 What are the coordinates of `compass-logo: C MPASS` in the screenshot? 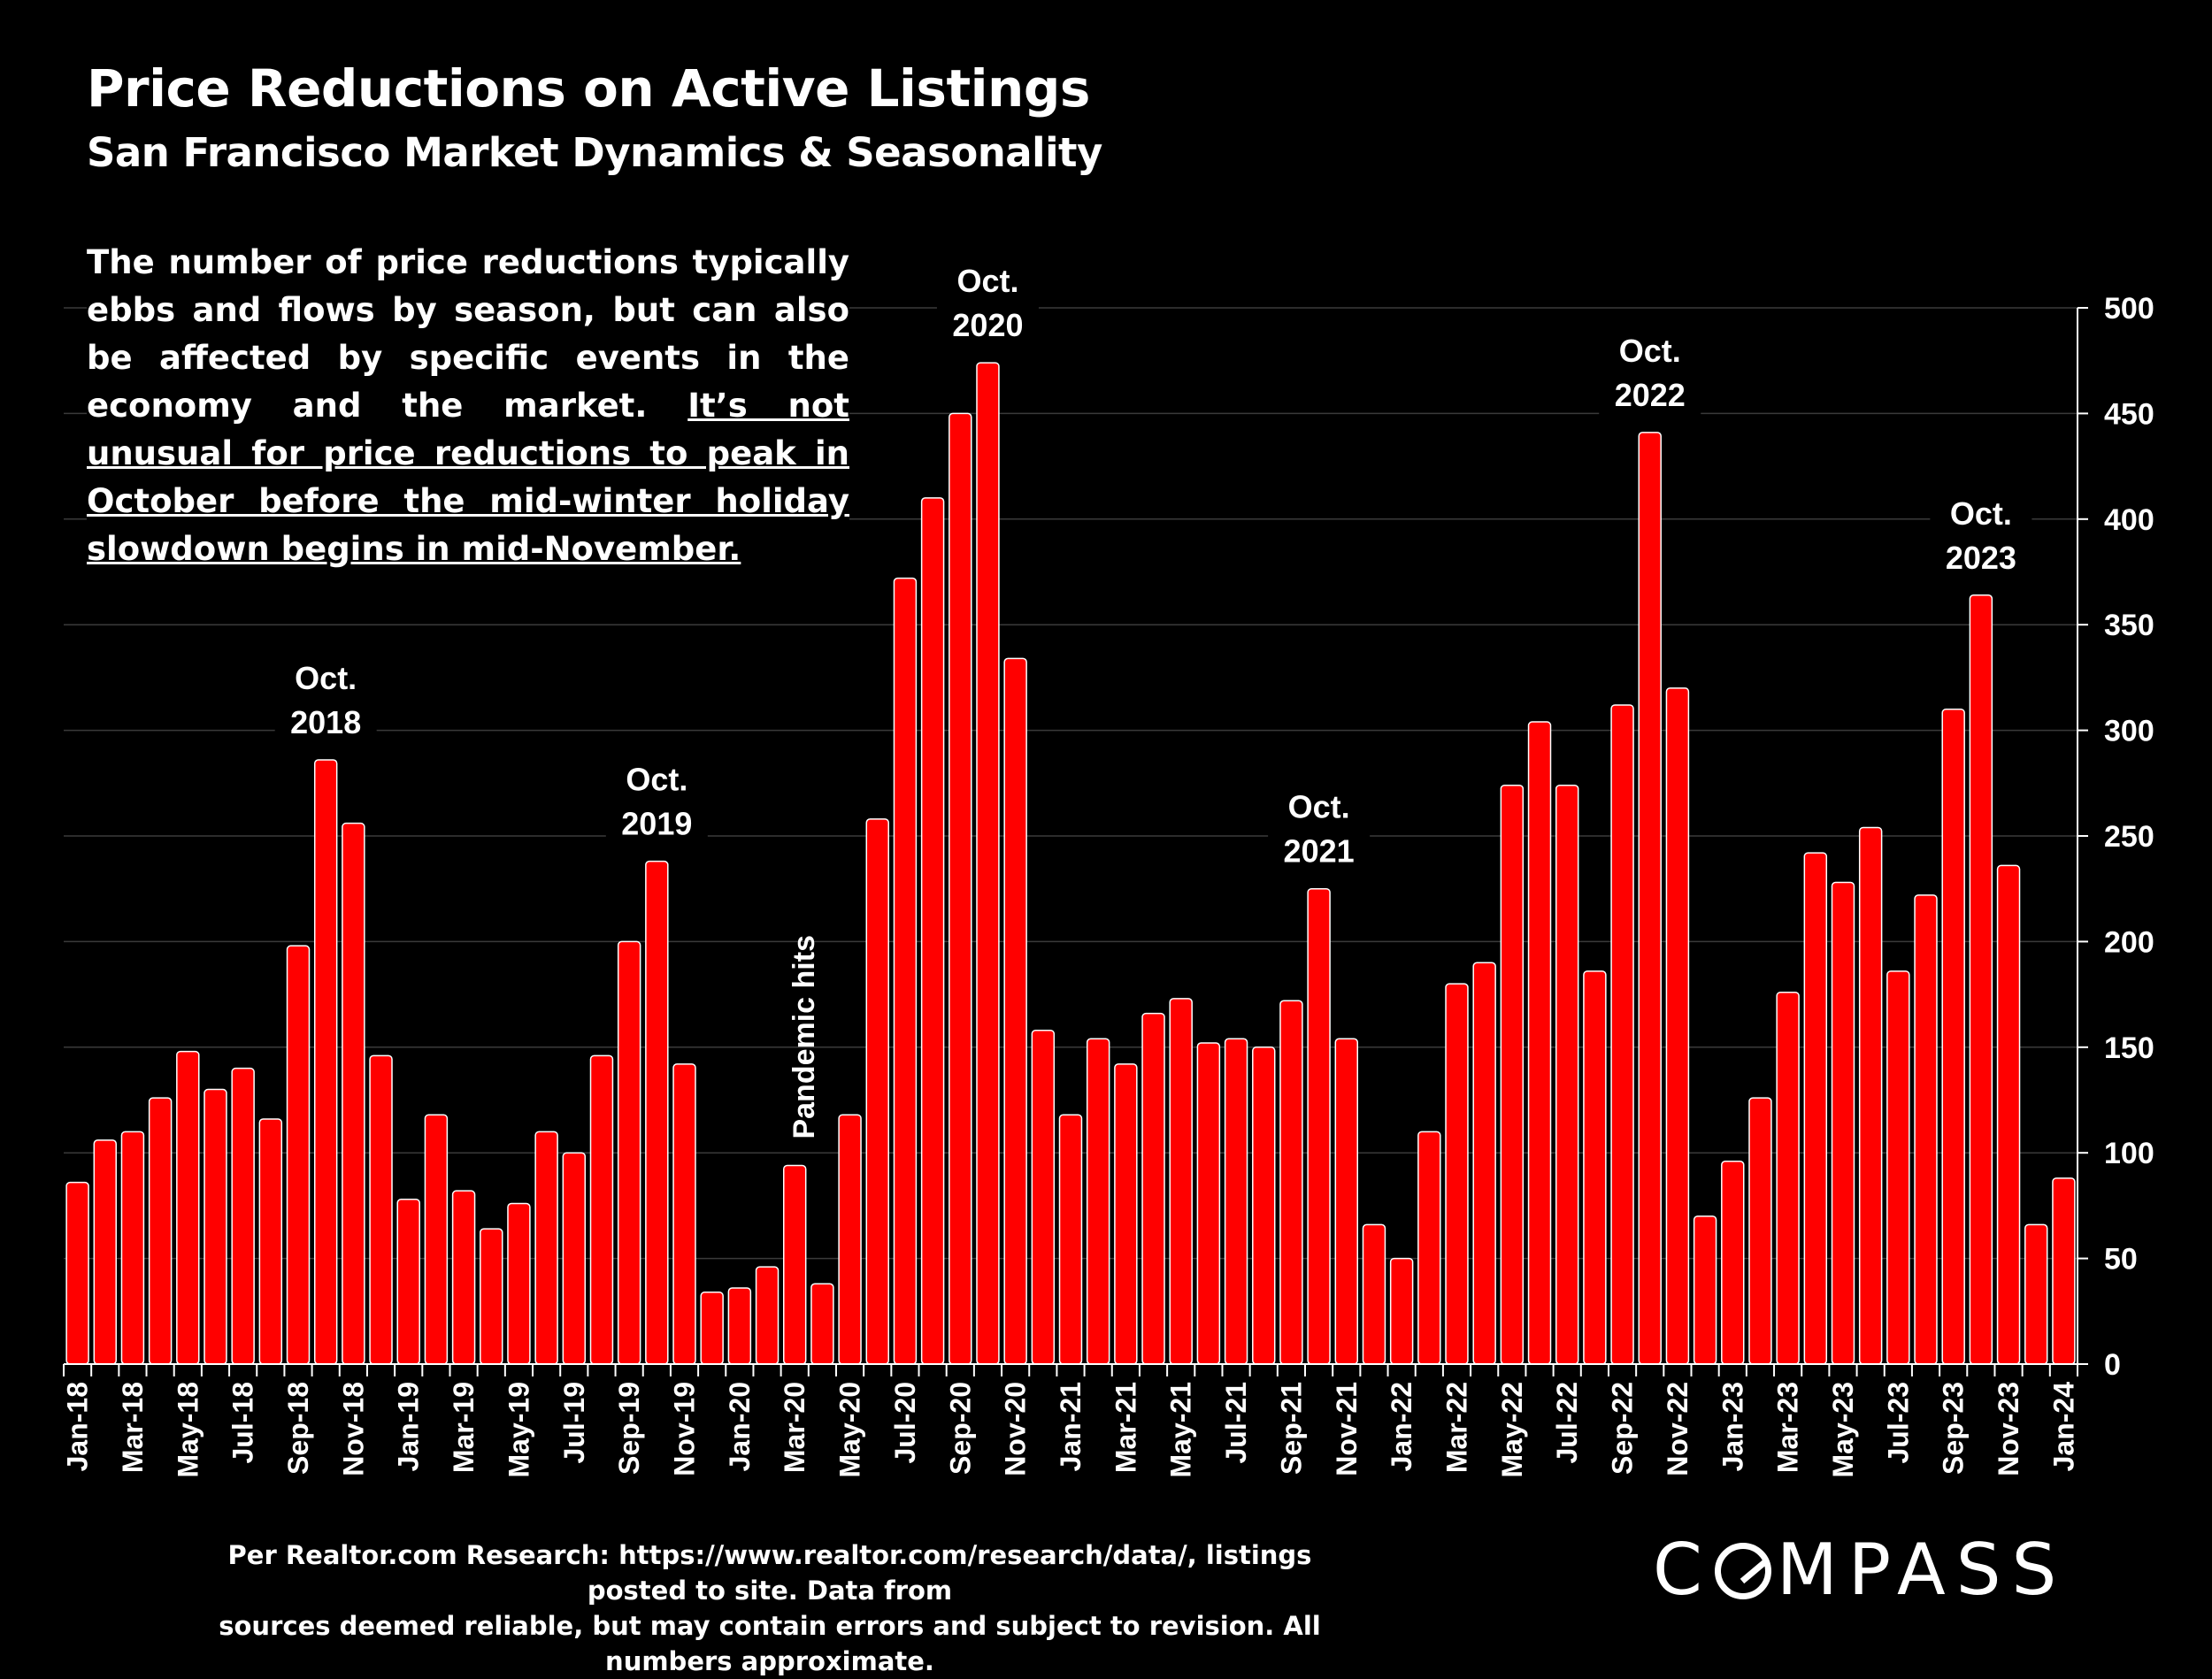 It's located at (1860, 1570).